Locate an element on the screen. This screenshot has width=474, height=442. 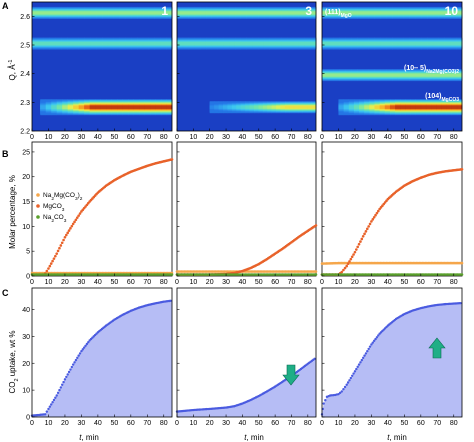
row-a-ylabel: Q, Å-1 is located at coordinates (12, 70).